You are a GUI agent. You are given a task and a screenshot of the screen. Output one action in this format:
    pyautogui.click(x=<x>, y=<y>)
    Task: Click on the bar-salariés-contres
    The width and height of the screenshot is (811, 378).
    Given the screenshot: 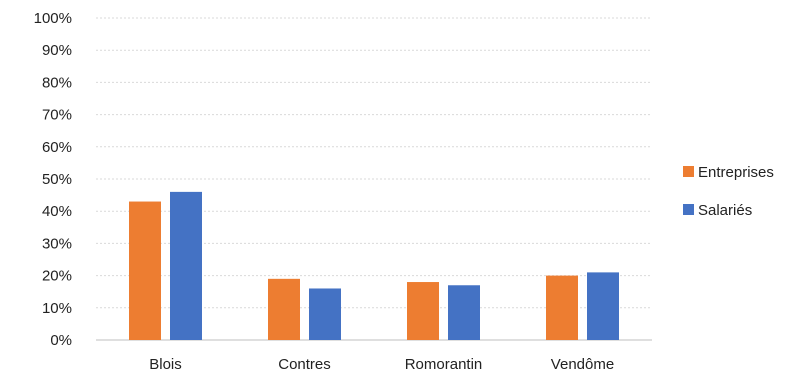 What is the action you would take?
    pyautogui.click(x=325, y=314)
    